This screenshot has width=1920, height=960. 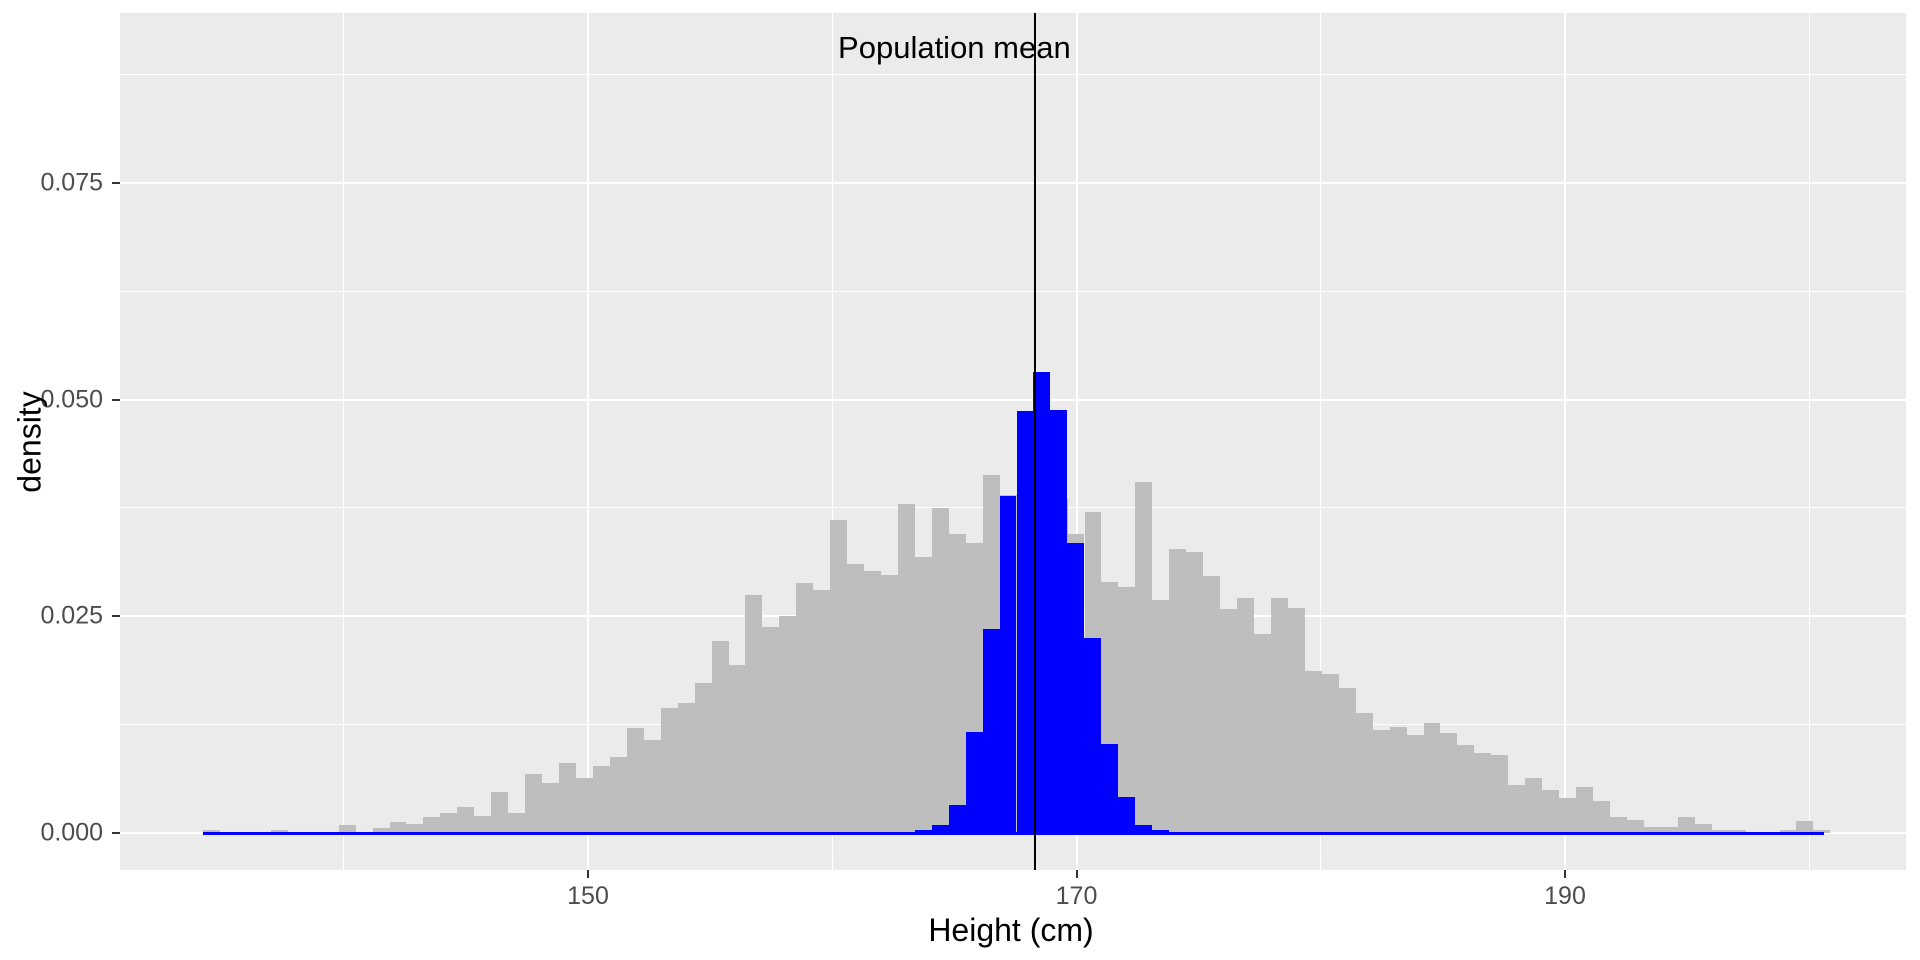 I want to click on y-tick-label: 0.025, so click(x=71, y=615).